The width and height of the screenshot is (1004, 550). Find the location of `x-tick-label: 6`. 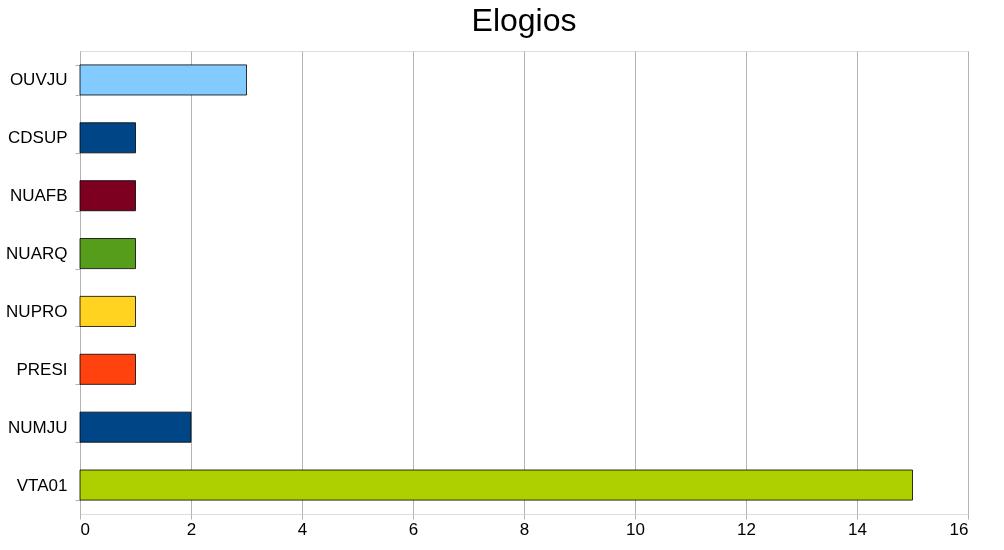

x-tick-label: 6 is located at coordinates (413, 529).